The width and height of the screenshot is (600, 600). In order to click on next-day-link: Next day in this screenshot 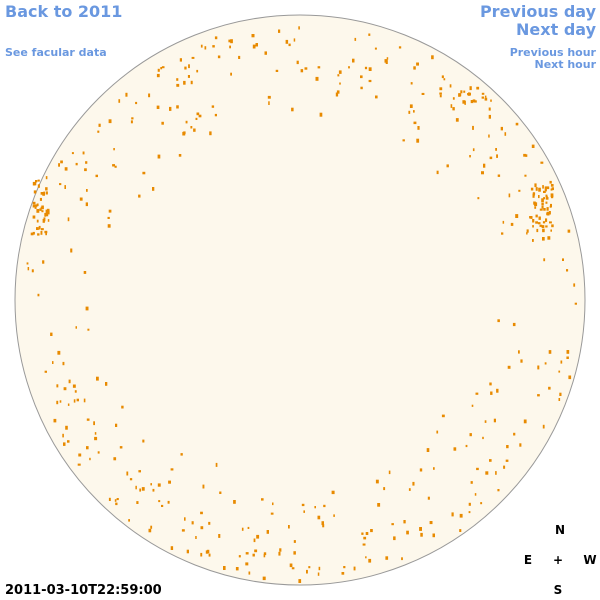, I will do `click(556, 29)`.